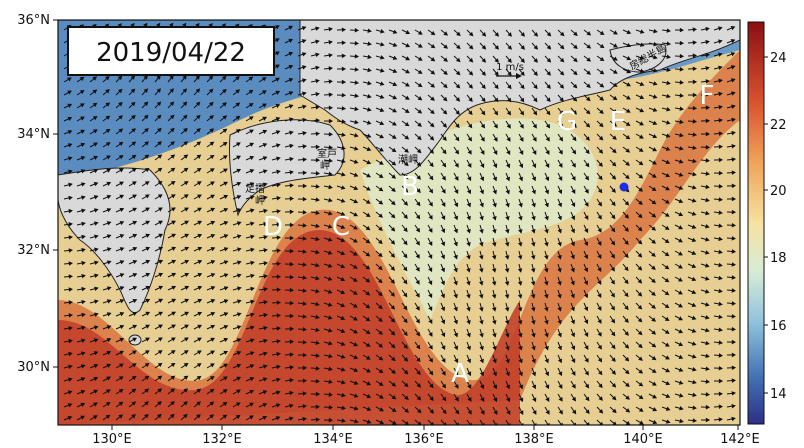 The image size is (804, 448). I want to click on y-tick-label: 30°N, so click(33, 367).